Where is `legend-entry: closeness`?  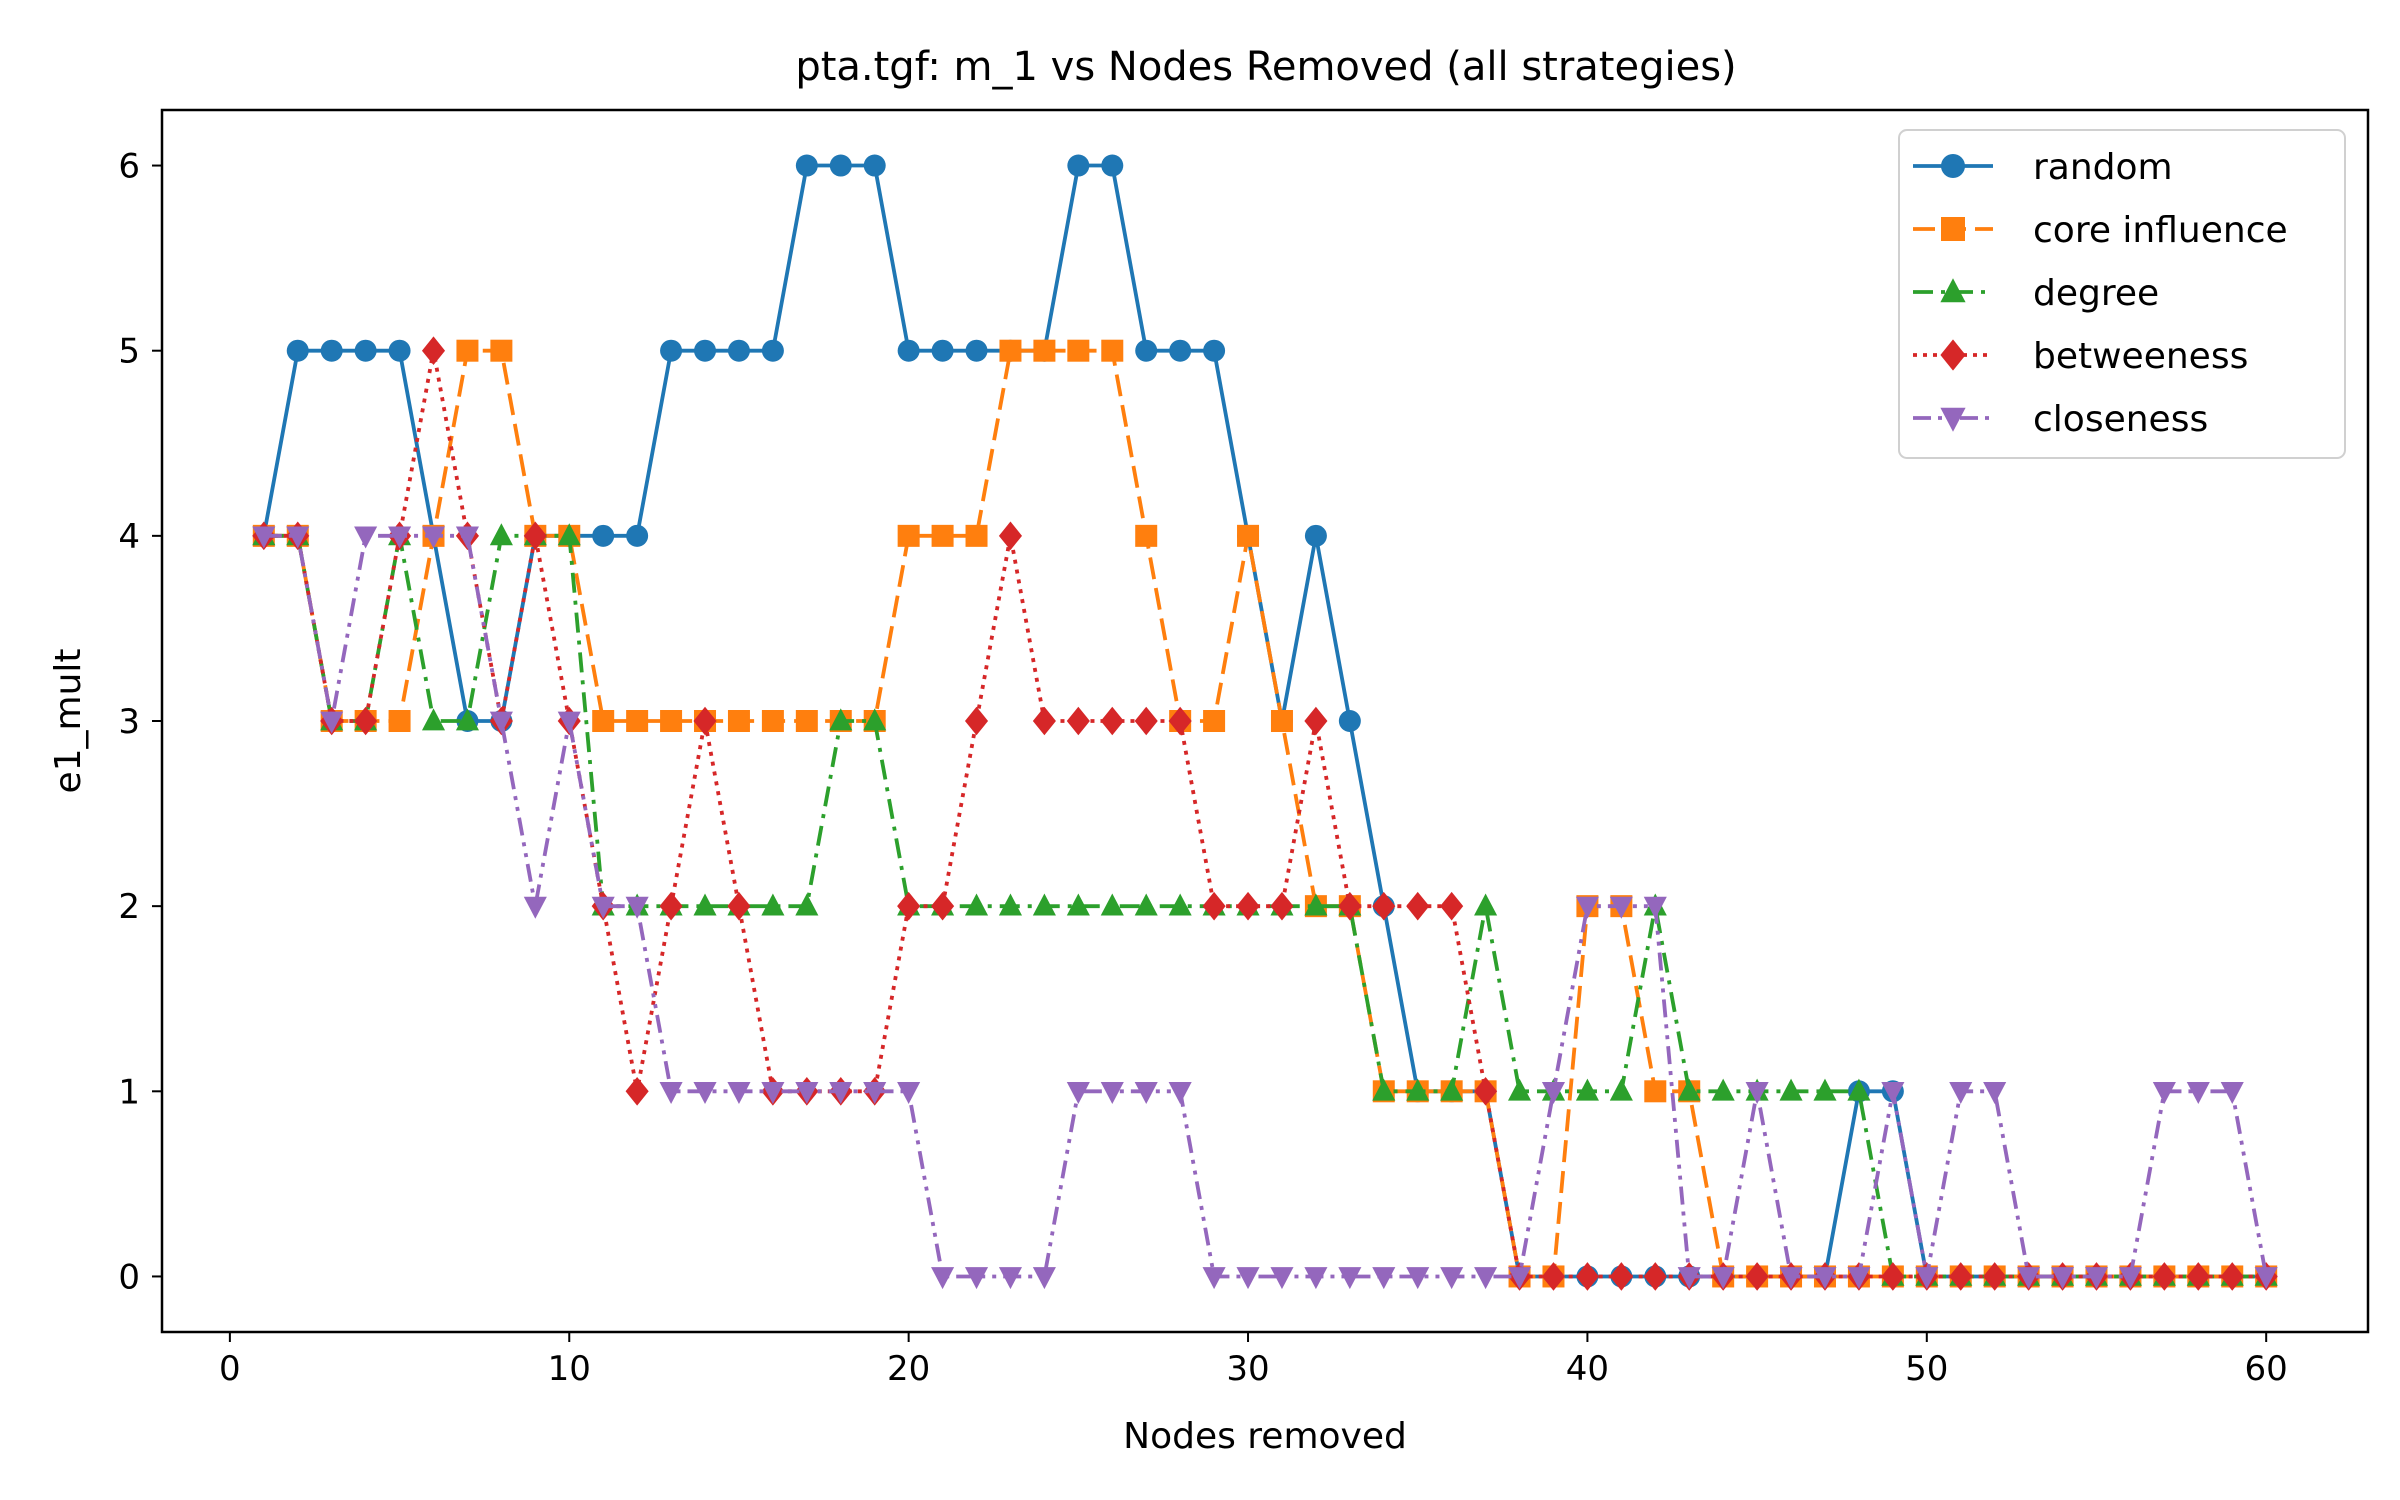
legend-entry: closeness is located at coordinates (2060, 419).